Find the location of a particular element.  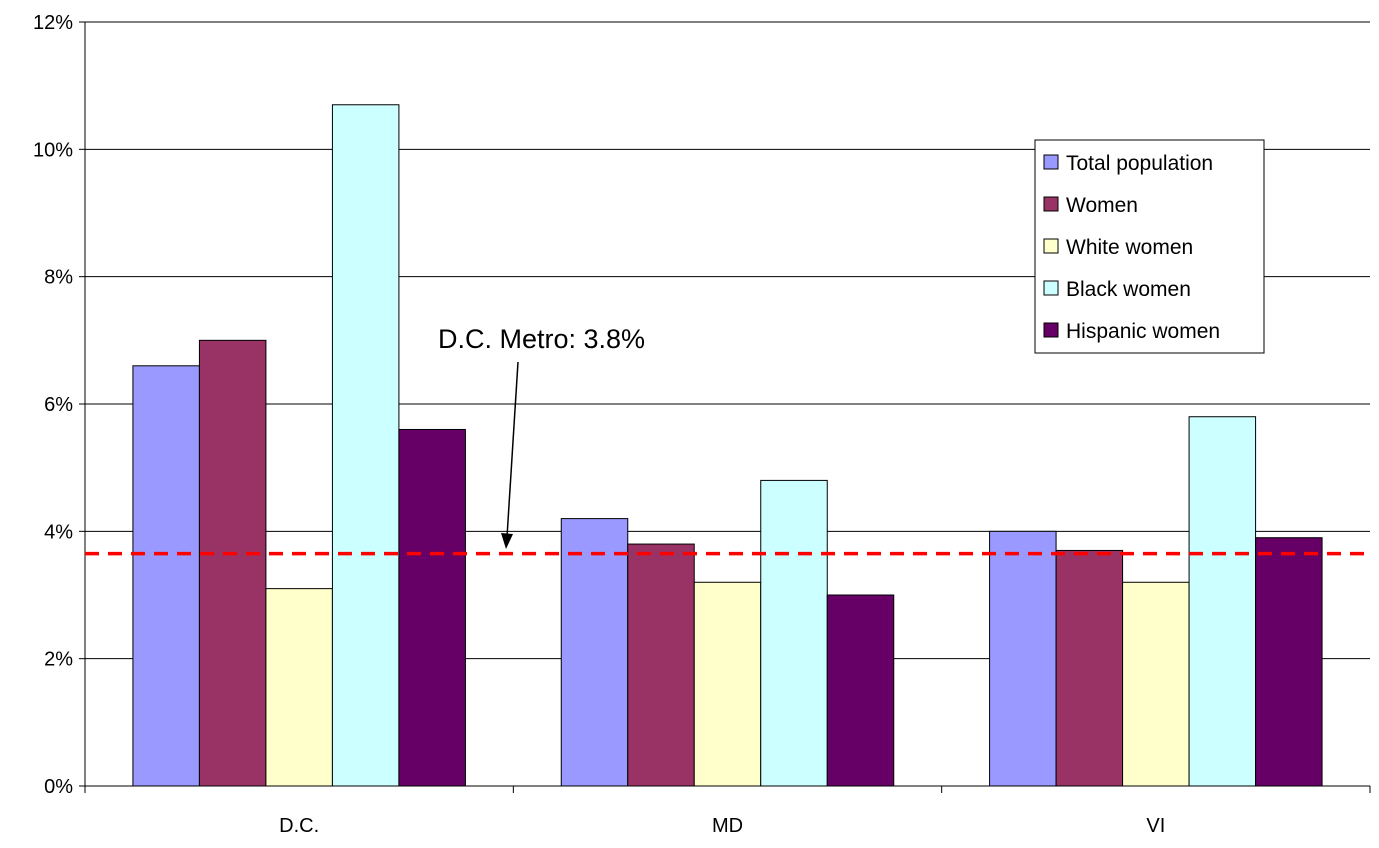

annotation-text: D.C. Metro: 3.8% is located at coordinates (541, 339).